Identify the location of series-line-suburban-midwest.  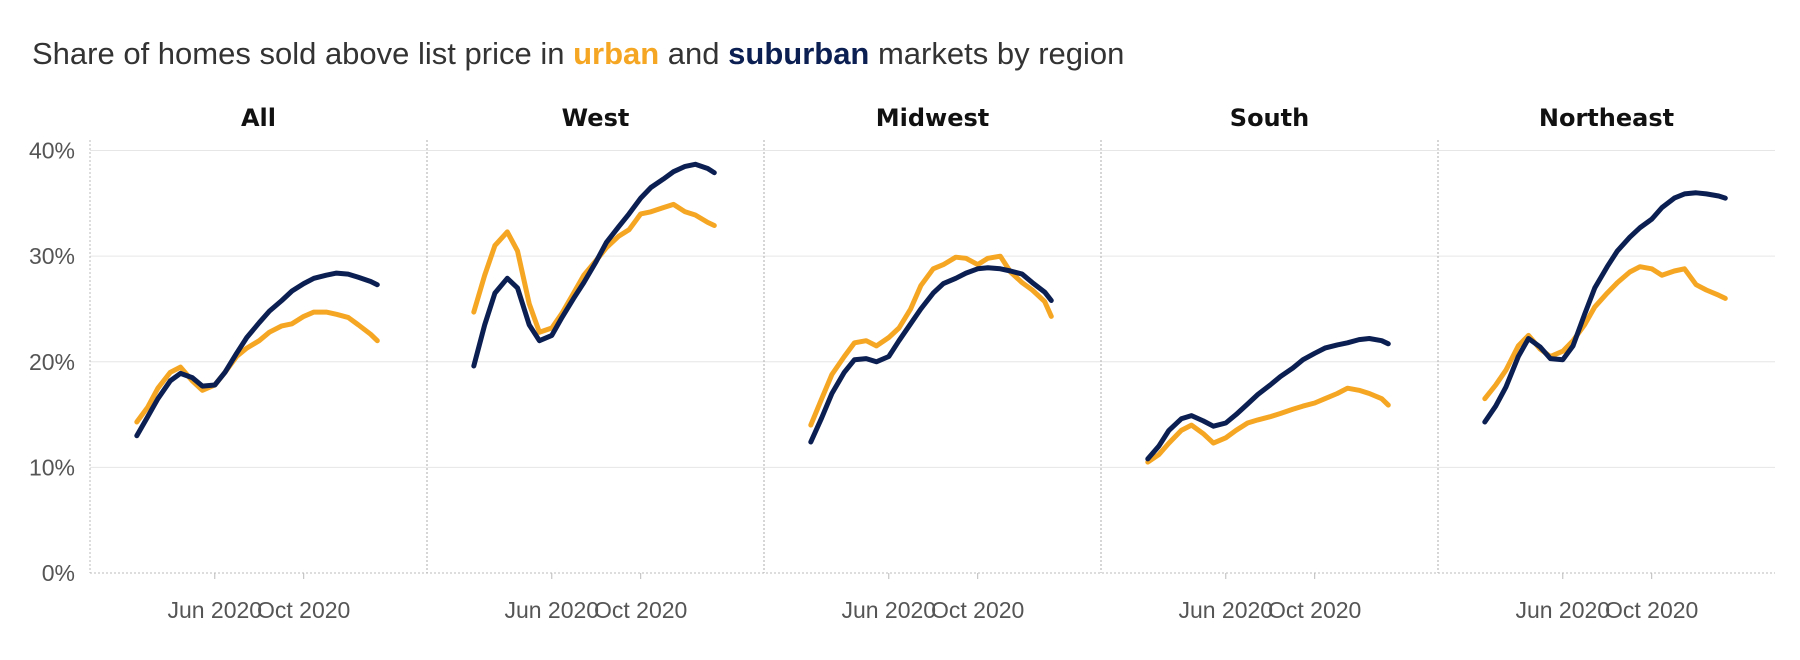
(931, 355).